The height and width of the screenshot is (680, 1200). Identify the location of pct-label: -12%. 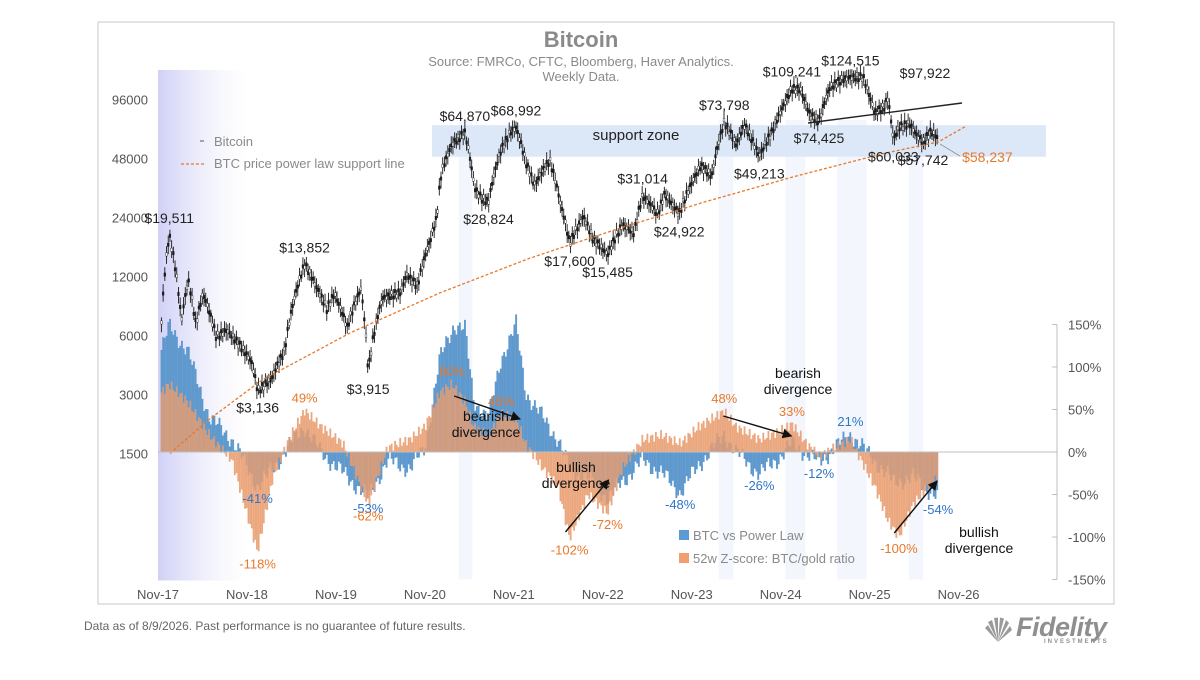
(819, 473).